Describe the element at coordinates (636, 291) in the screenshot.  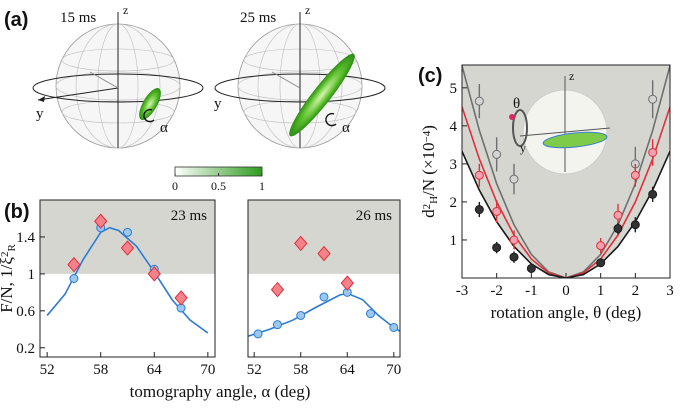
I see `x-tick-label: 2` at that location.